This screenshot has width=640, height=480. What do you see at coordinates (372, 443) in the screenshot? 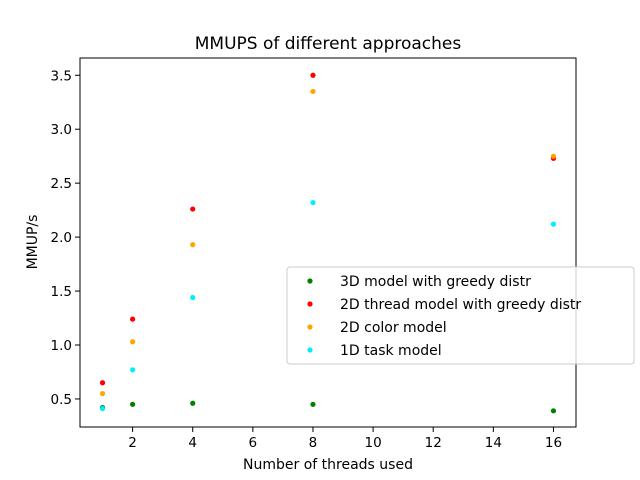
I see `x-tick-label: 10` at bounding box center [372, 443].